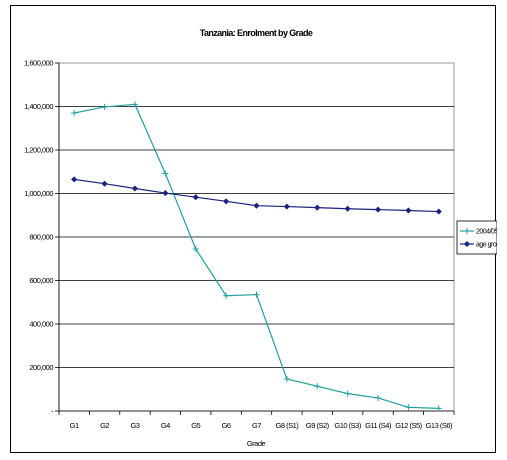 This screenshot has width=507, height=460. I want to click on legend-box, so click(476, 237).